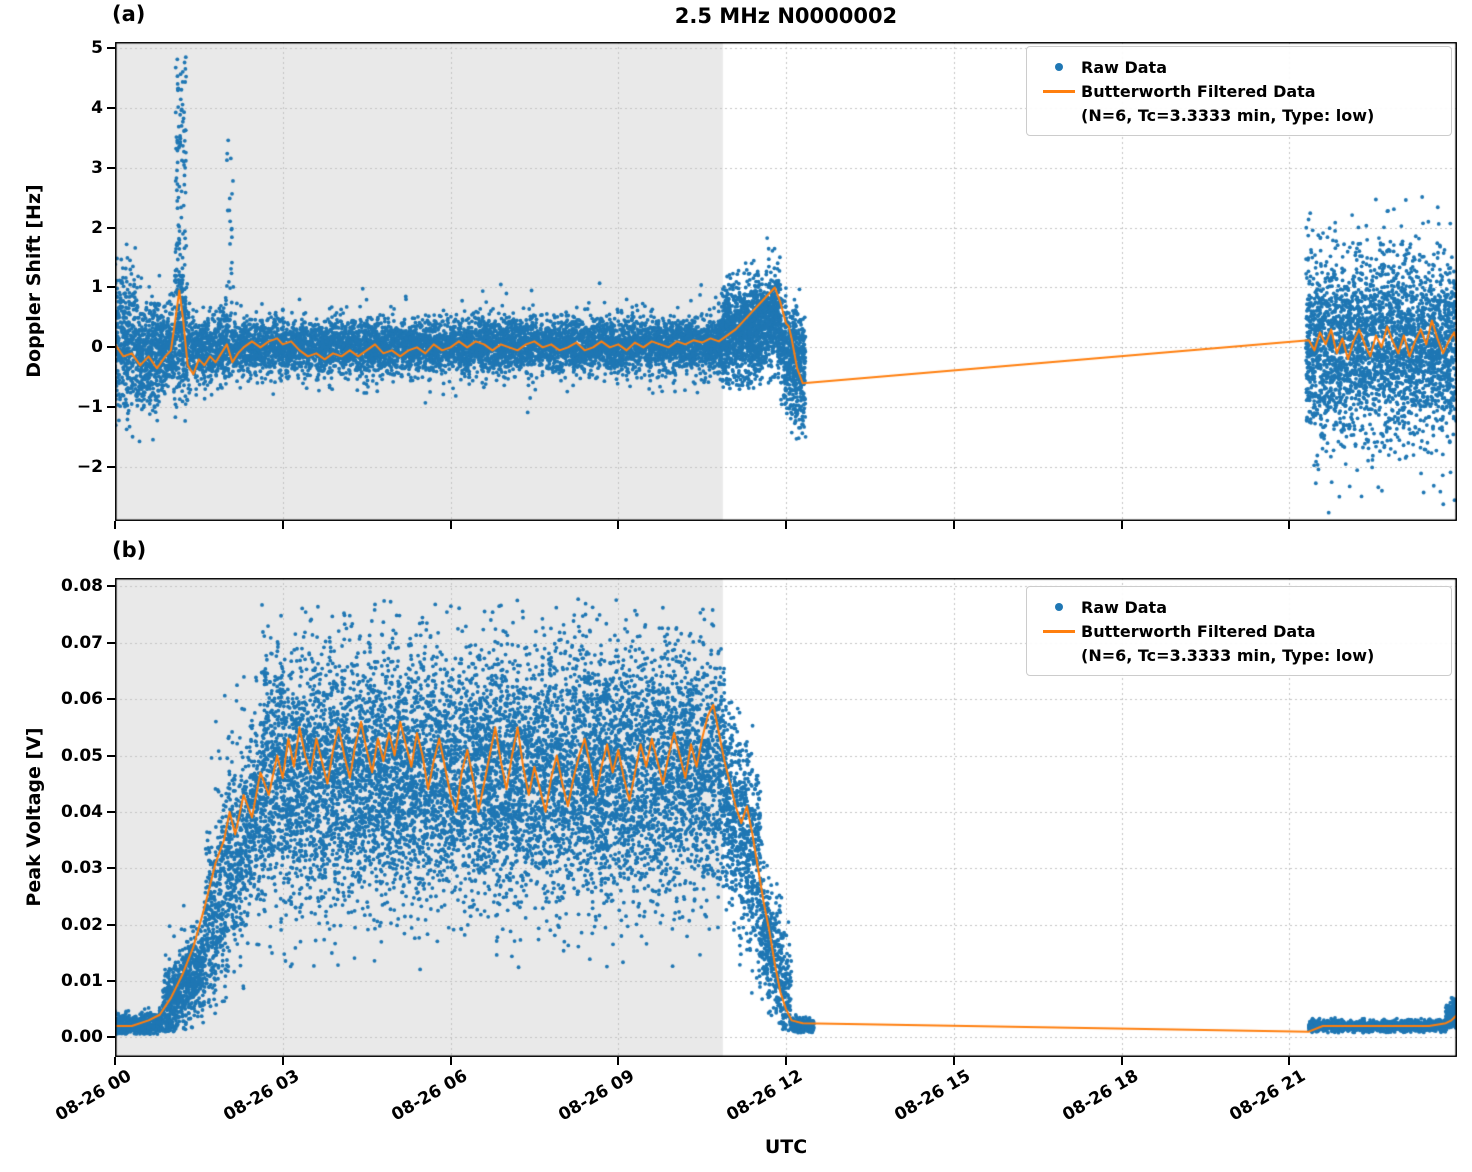 The image size is (1472, 1172). What do you see at coordinates (97, 168) in the screenshot?
I see `y-tick-label: 3` at bounding box center [97, 168].